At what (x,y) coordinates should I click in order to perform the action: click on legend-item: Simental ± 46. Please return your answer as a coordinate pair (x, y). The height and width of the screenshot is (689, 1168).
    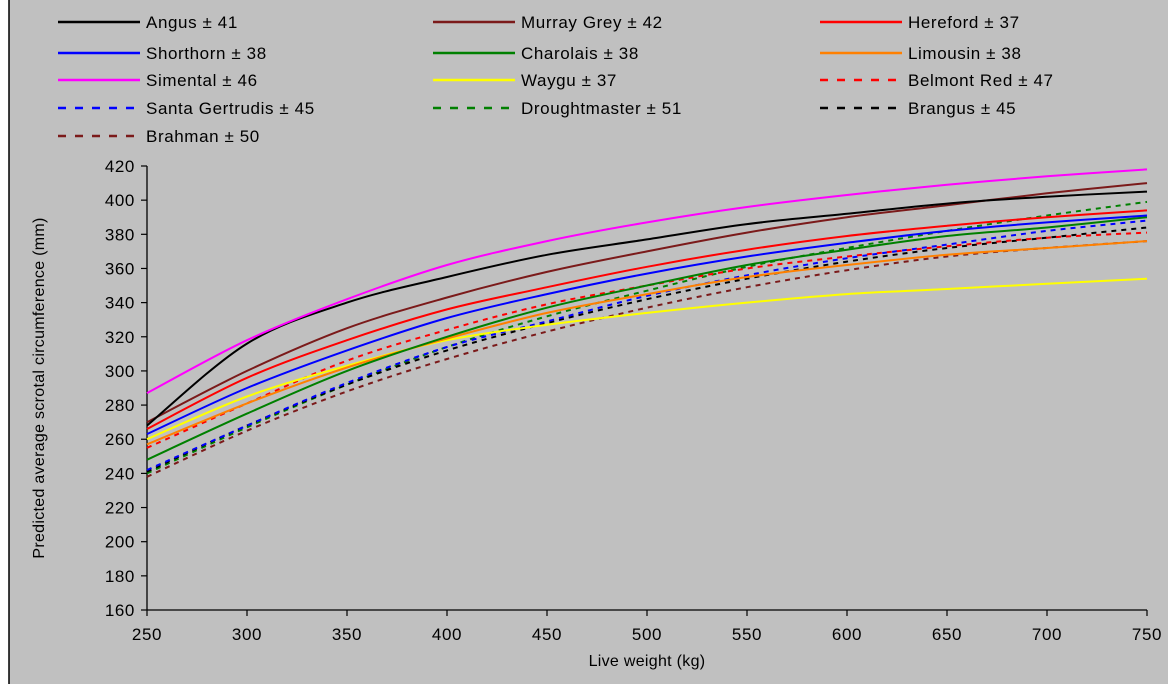
    Looking at the image, I should click on (158, 80).